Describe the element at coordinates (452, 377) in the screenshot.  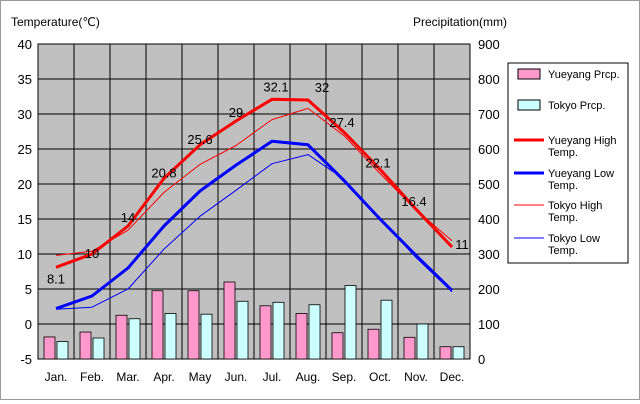
I see `x-tick-label: Dec.` at that location.